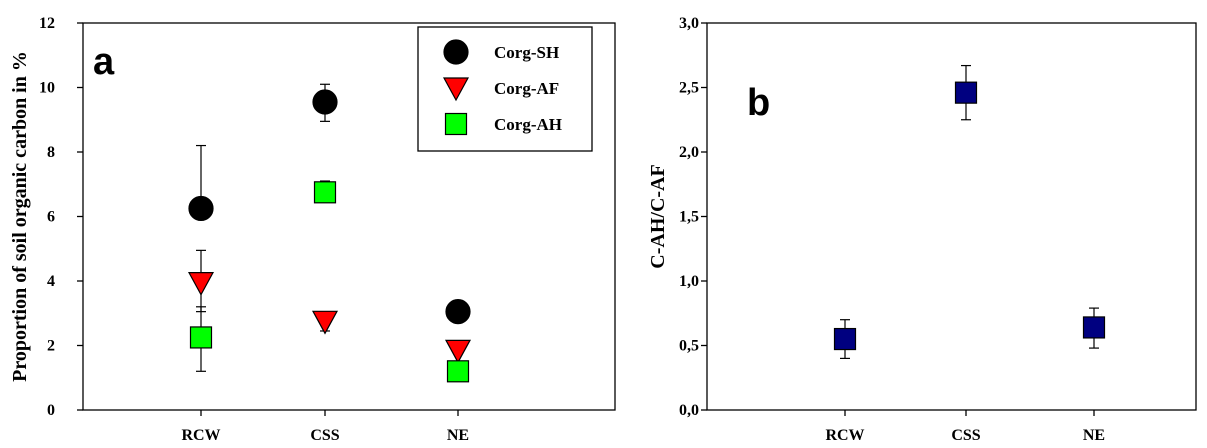 The width and height of the screenshot is (1207, 448). Describe the element at coordinates (104, 62) in the screenshot. I see `panel-label: a` at that location.